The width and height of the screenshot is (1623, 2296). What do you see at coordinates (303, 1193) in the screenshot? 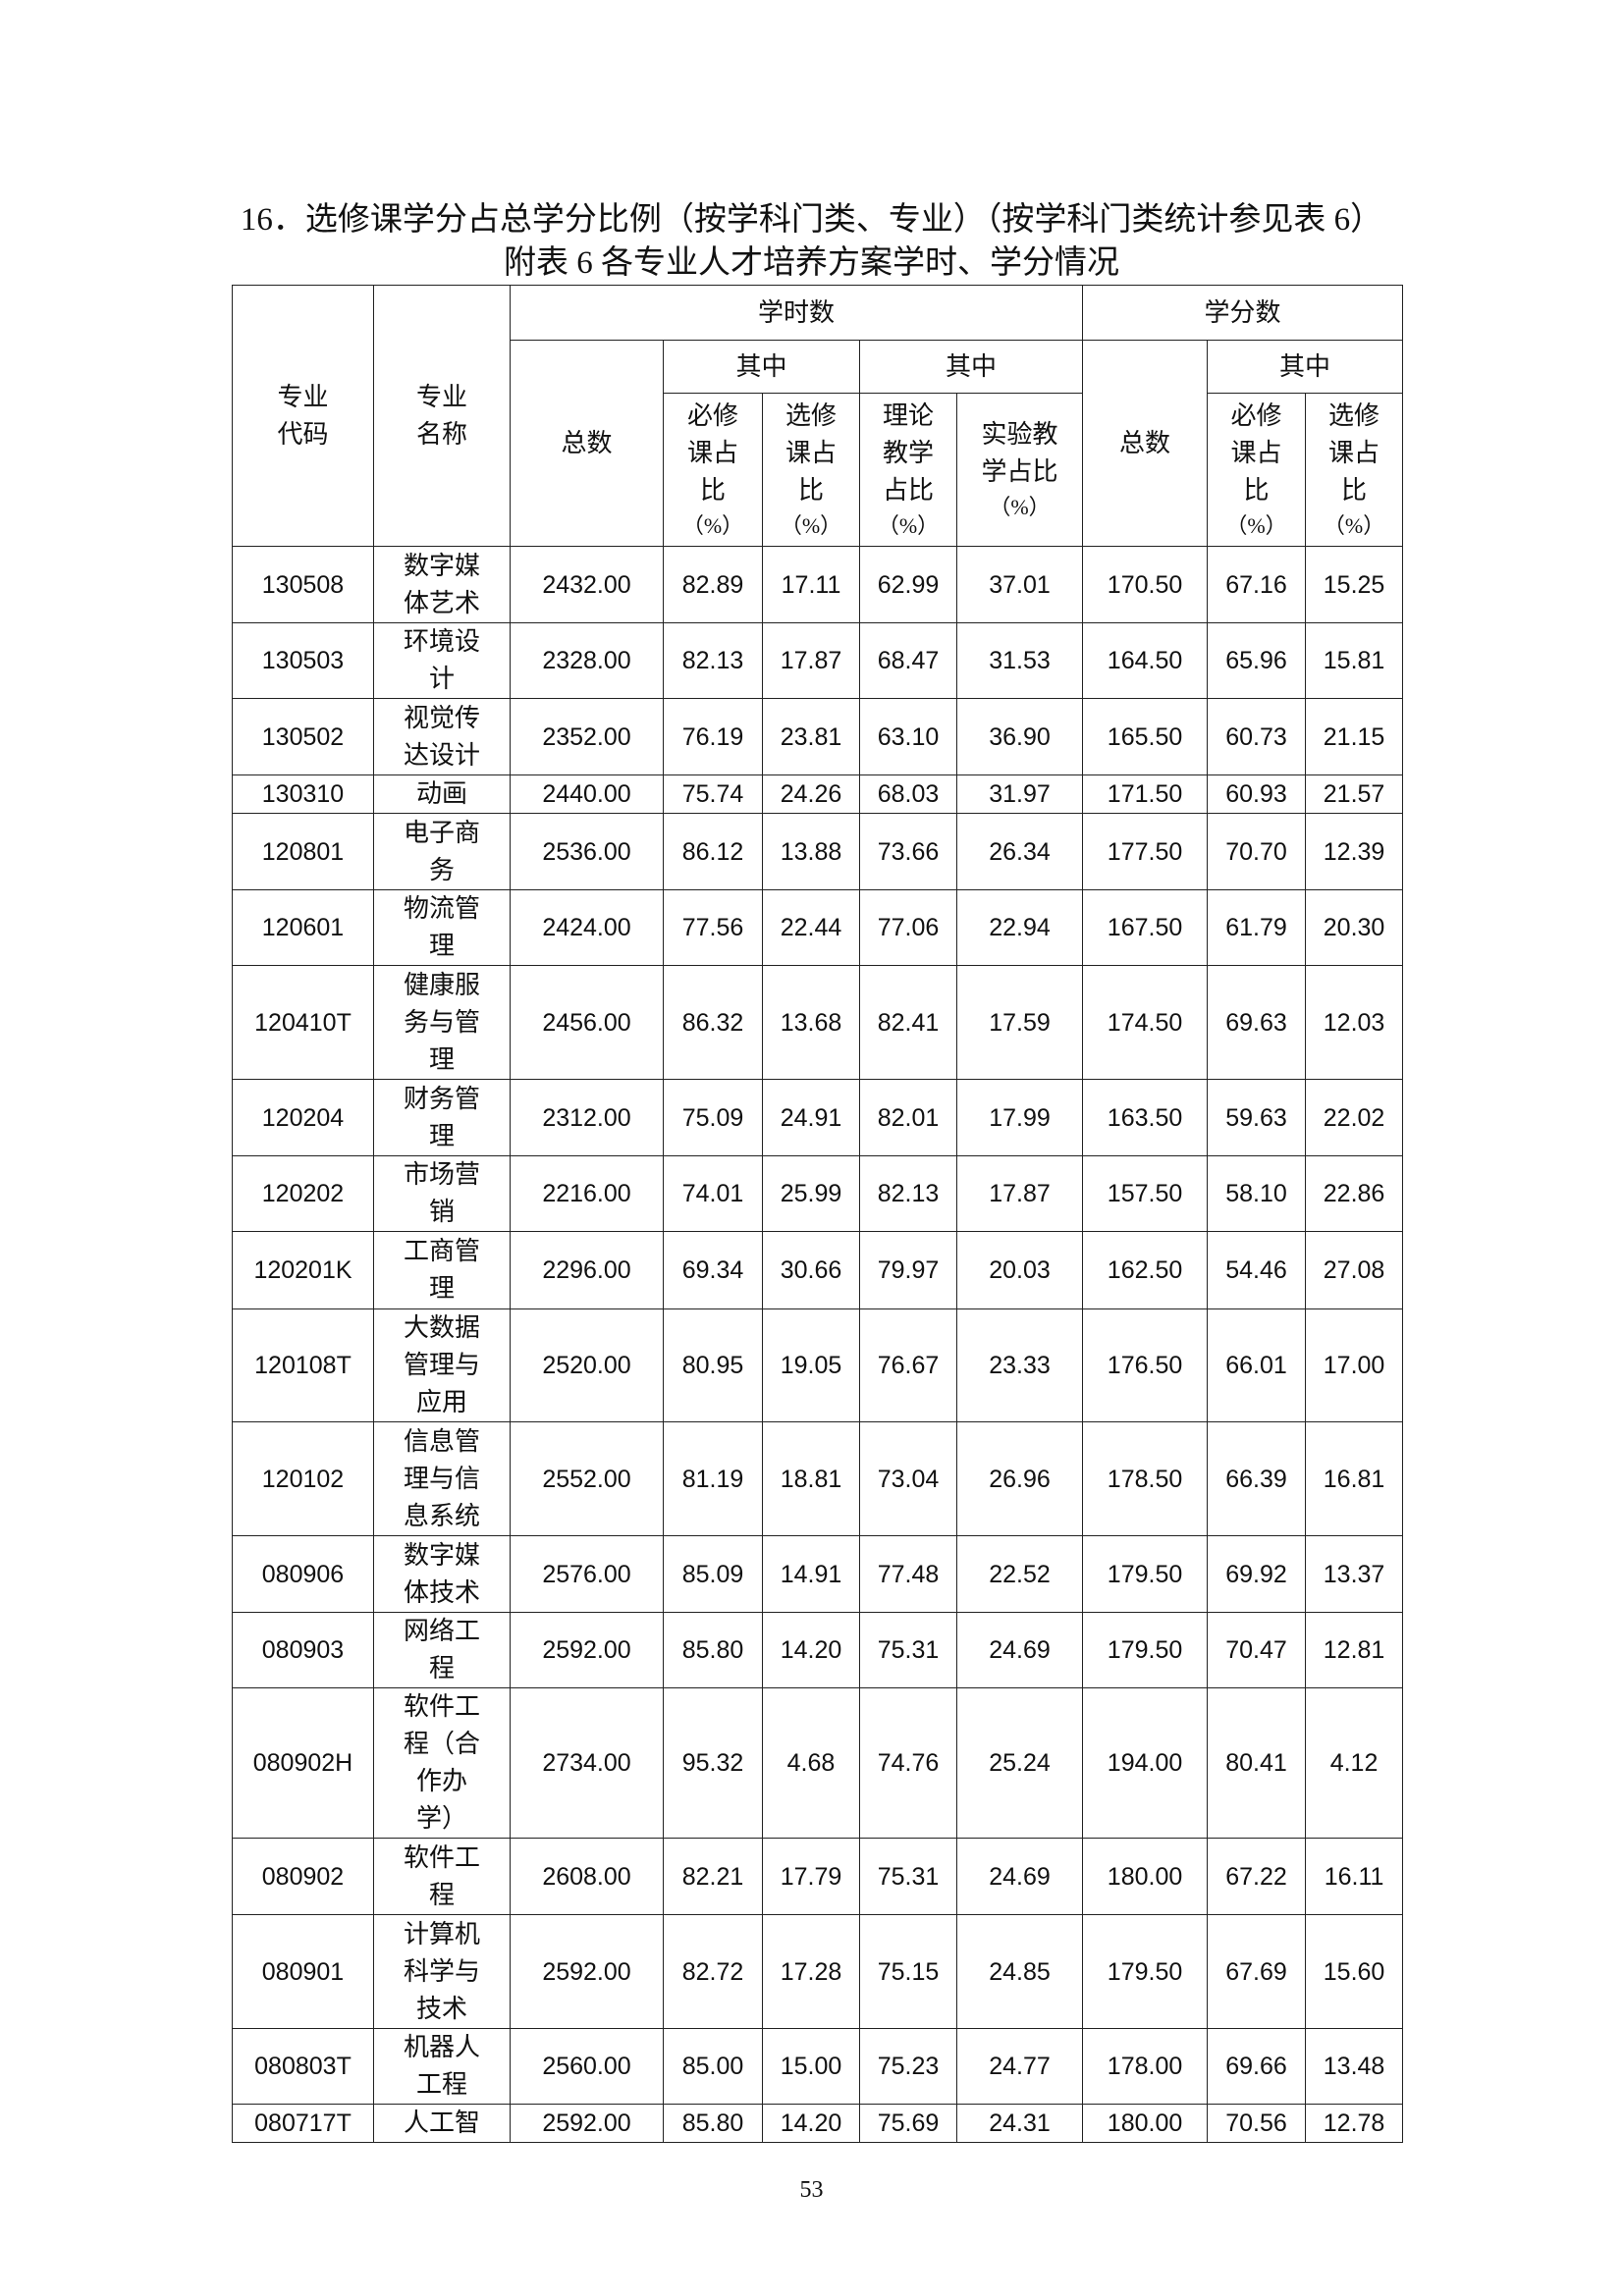
I see `cell-code: 120202` at bounding box center [303, 1193].